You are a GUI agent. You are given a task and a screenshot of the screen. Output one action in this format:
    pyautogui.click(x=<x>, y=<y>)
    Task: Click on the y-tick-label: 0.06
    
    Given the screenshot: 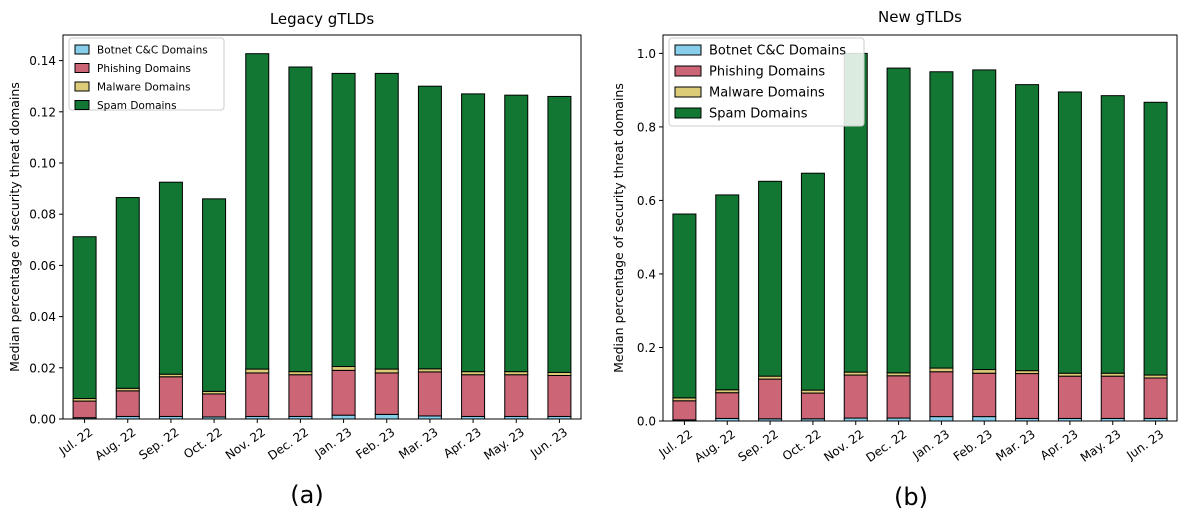 What is the action you would take?
    pyautogui.click(x=42, y=266)
    